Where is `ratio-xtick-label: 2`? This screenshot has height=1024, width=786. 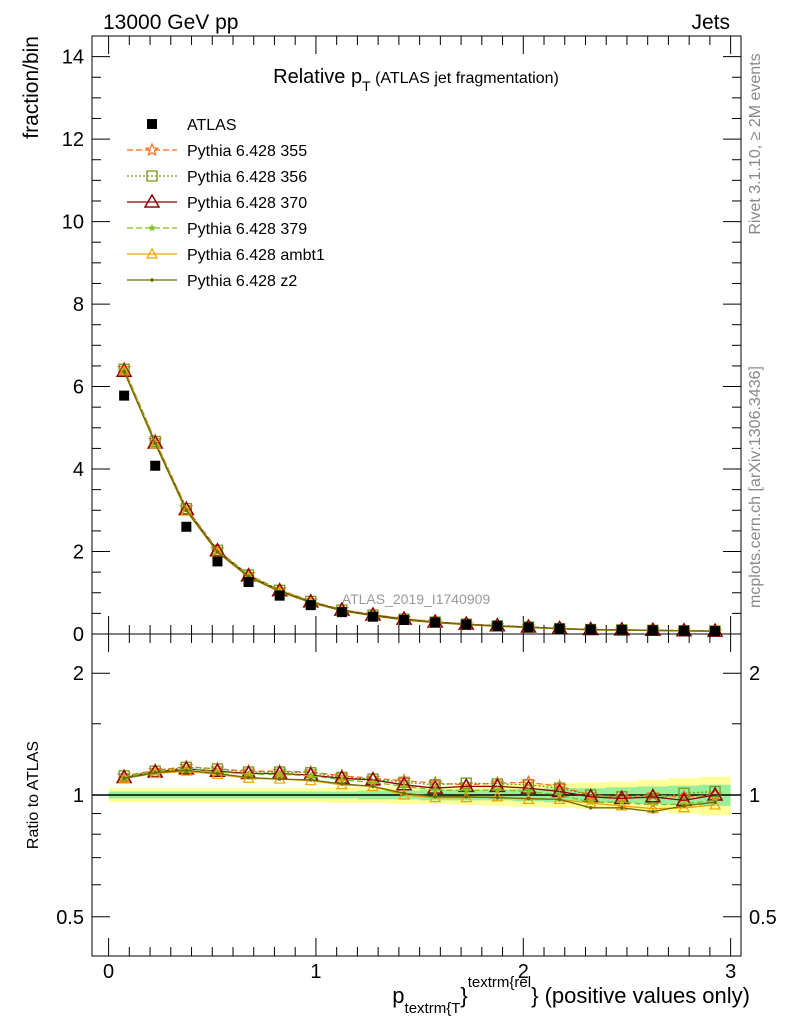 ratio-xtick-label: 2 is located at coordinates (523, 972).